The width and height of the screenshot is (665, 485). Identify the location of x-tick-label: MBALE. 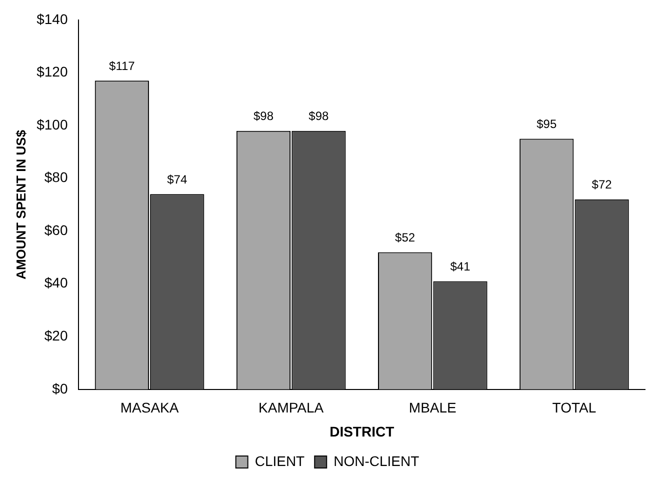
(432, 408).